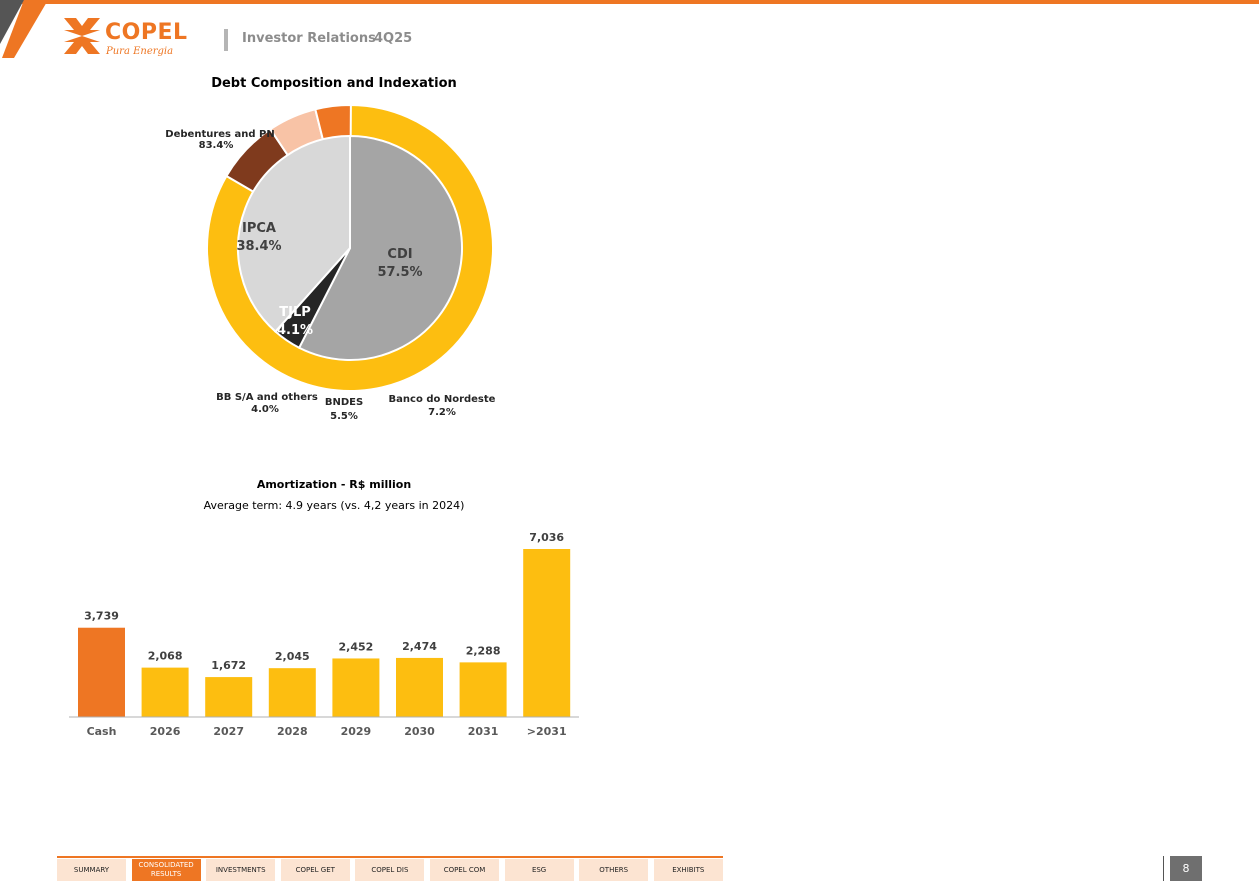 This screenshot has height=889, width=1259. What do you see at coordinates (390, 857) in the screenshot?
I see `nav-top-line` at bounding box center [390, 857].